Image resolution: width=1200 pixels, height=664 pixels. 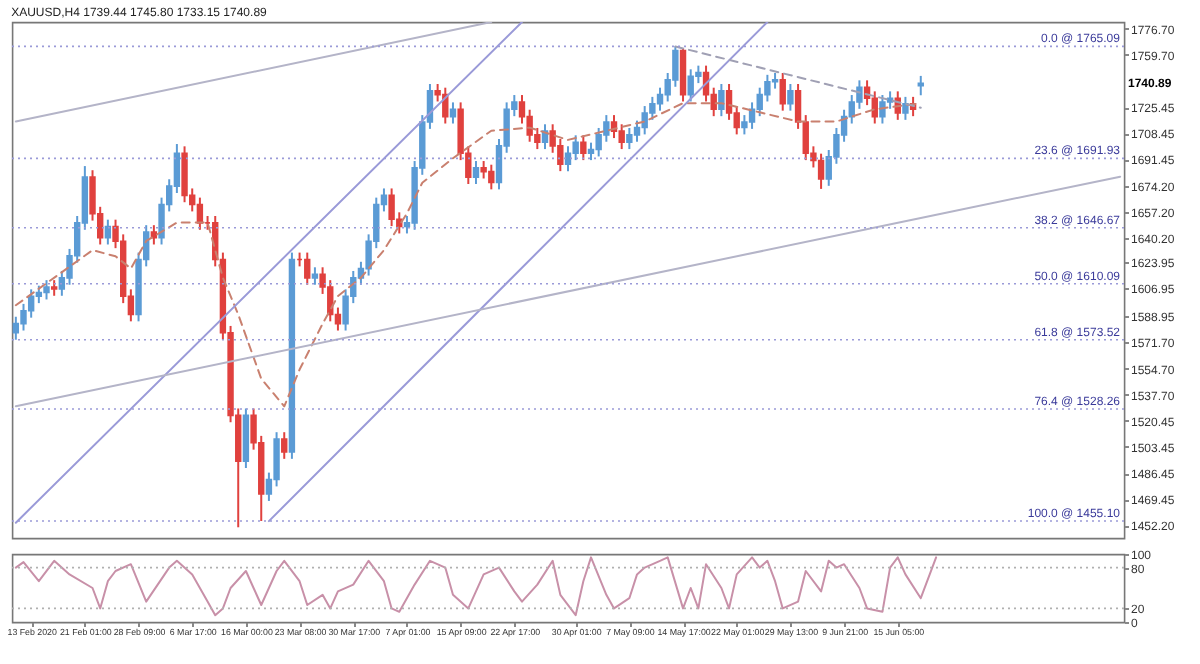 I want to click on line-series, so click(x=476, y=586).